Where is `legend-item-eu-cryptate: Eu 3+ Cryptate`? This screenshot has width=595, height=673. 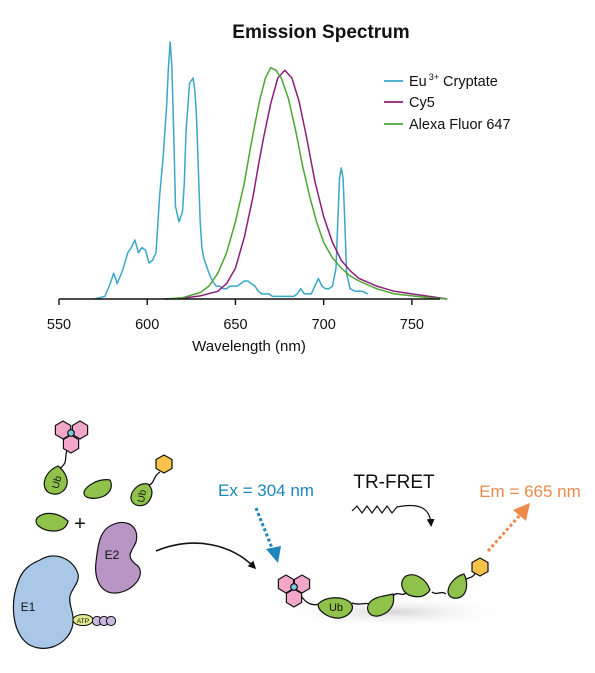 legend-item-eu-cryptate: Eu 3+ Cryptate is located at coordinates (441, 81).